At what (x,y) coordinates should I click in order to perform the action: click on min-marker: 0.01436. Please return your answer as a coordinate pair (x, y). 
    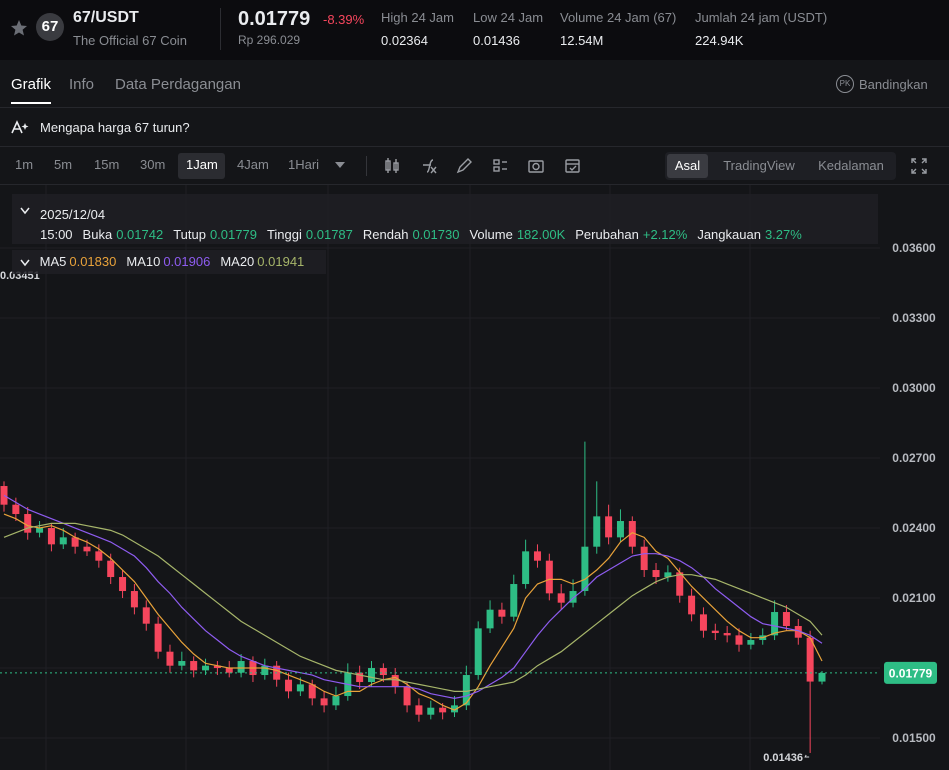
    Looking at the image, I should click on (783, 758).